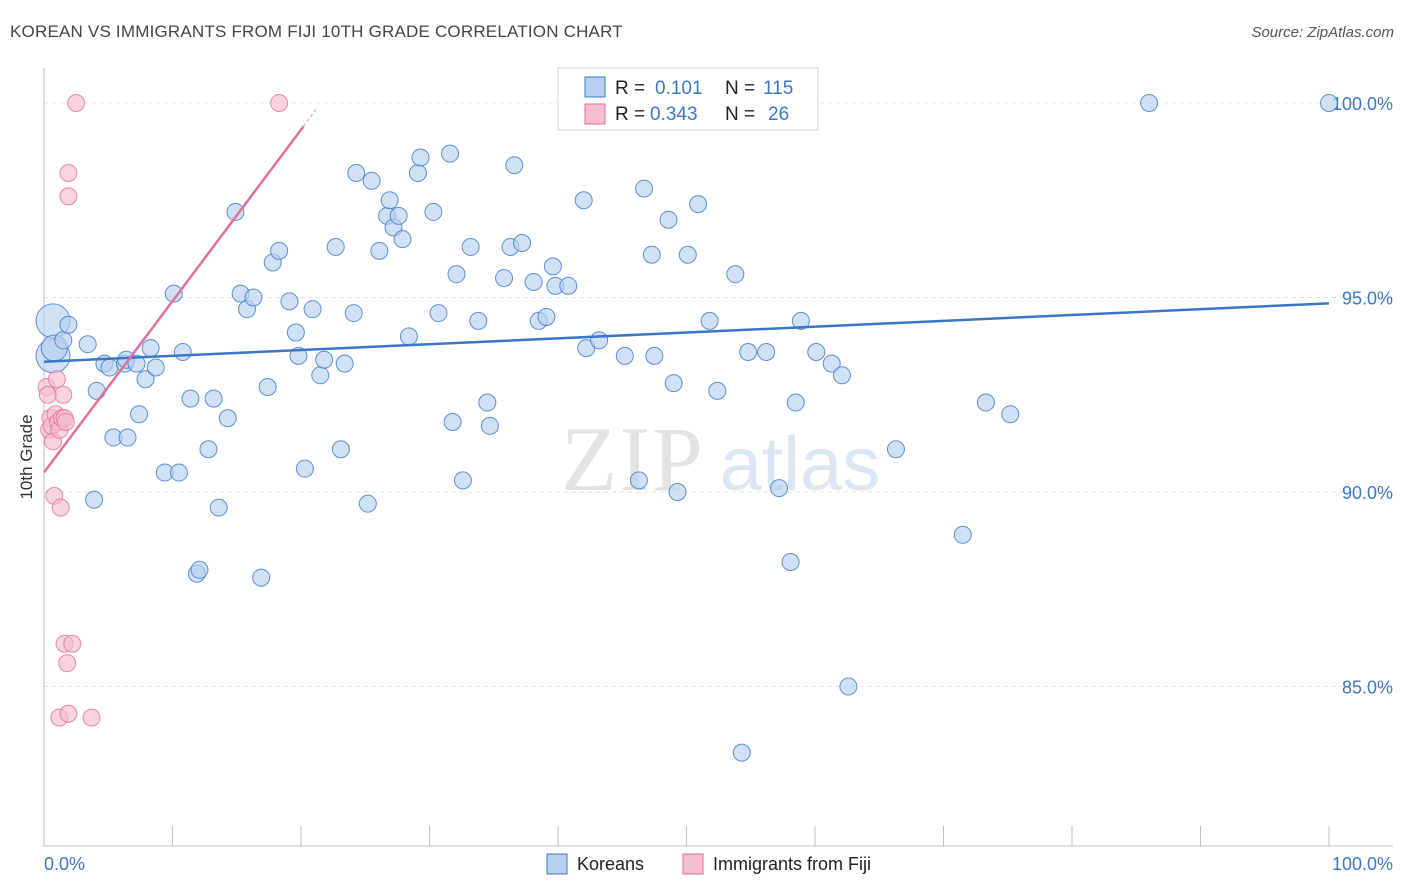  Describe the element at coordinates (630, 88) in the screenshot. I see `legend-r-label-1: R =` at that location.